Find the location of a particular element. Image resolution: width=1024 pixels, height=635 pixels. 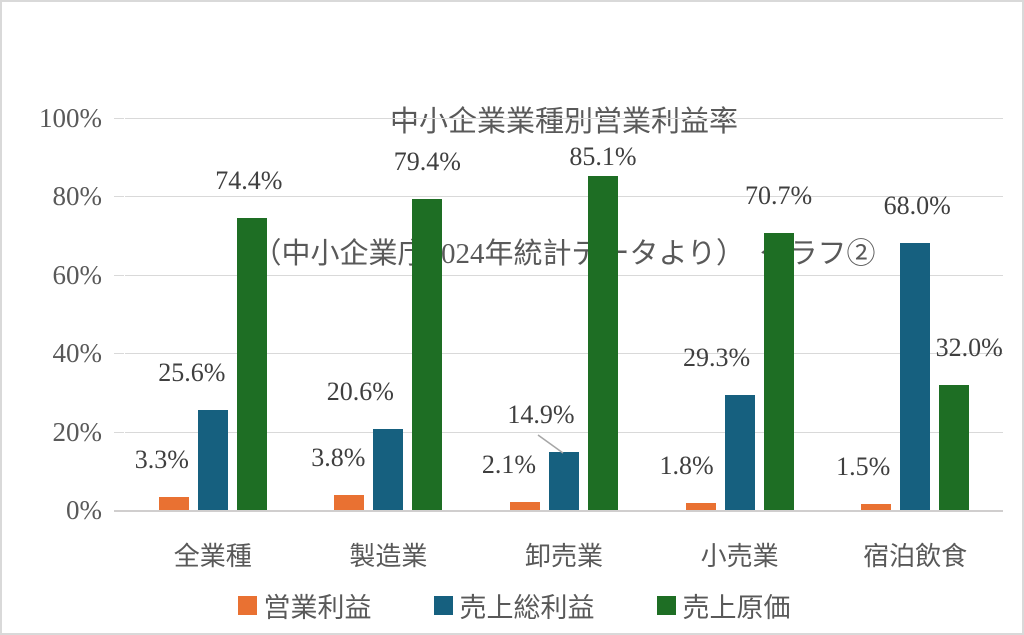

x-category-label: 製造業 is located at coordinates (388, 556).